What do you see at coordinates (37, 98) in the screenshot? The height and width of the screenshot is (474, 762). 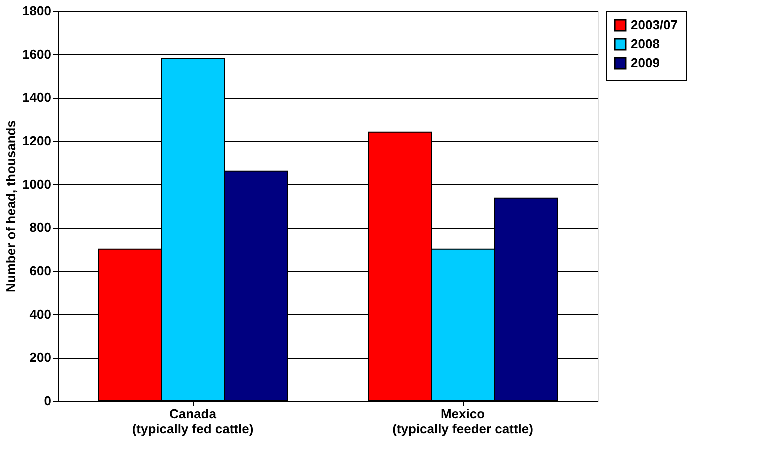 I see `y-tick-label: 1400` at bounding box center [37, 98].